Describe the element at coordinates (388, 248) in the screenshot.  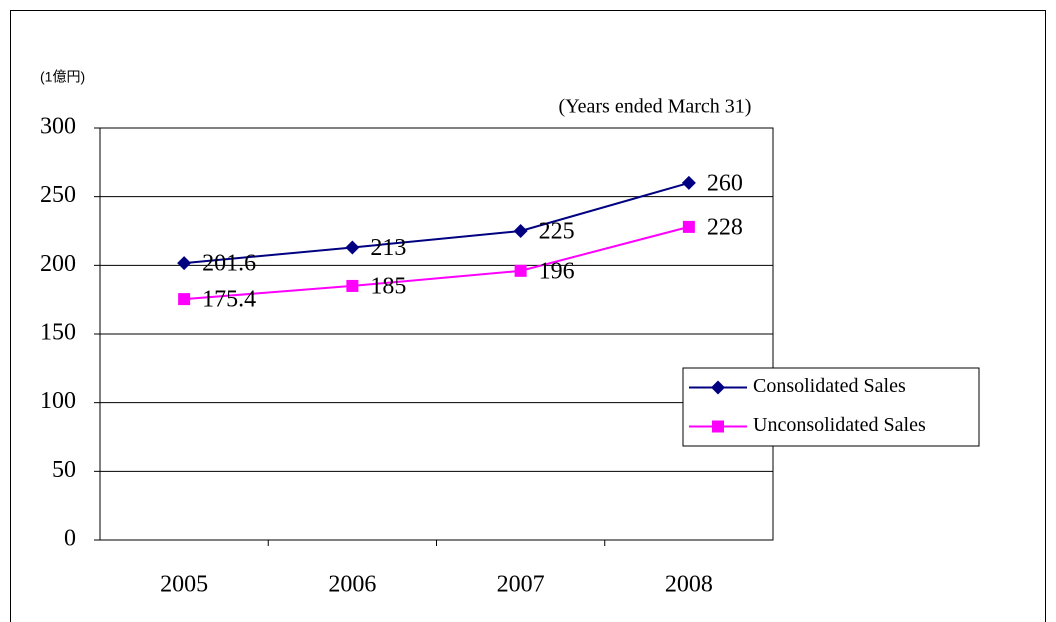
I see `data-label: 213` at that location.